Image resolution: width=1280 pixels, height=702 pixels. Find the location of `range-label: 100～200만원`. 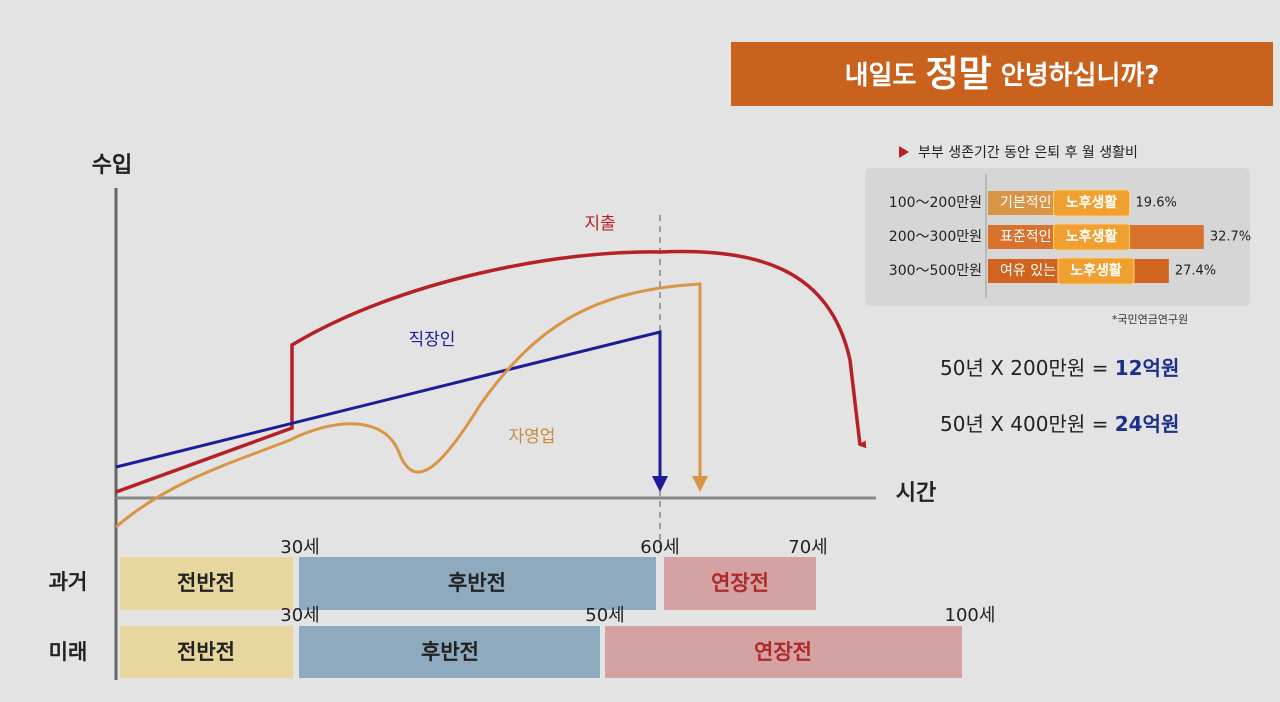

range-label: 100～200만원 is located at coordinates (935, 203).